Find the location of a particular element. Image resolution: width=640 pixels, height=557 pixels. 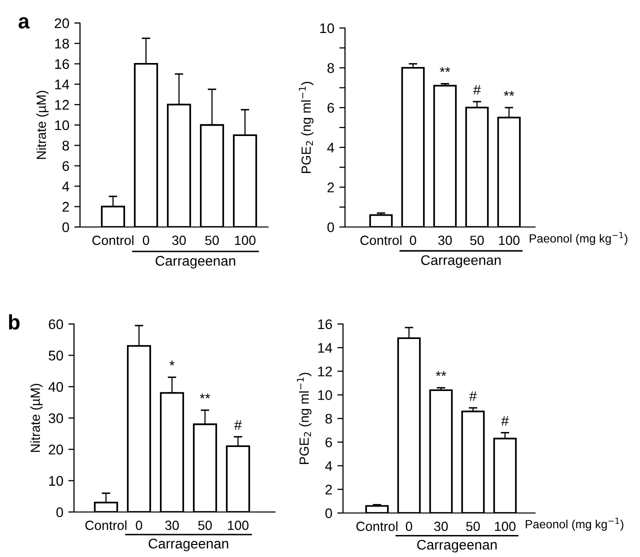

y-tick-label: 30 is located at coordinates (56, 418).